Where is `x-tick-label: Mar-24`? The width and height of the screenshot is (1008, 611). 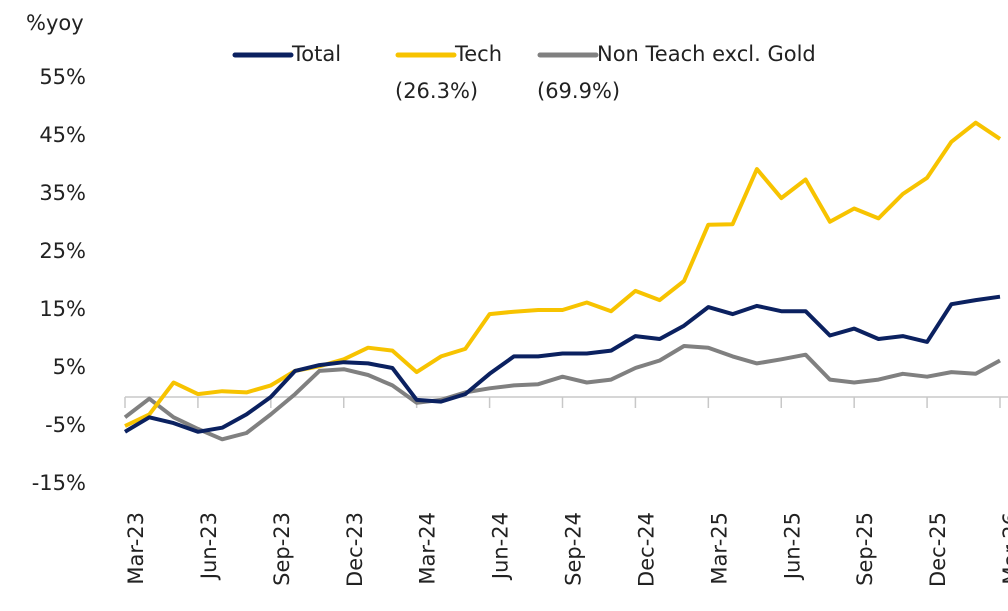
x-tick-label: Mar-24 is located at coordinates (428, 548).